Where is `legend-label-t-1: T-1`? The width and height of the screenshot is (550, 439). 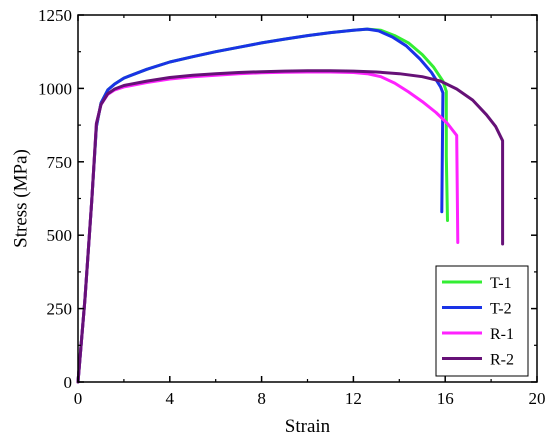
legend-label-t-1: T-1 is located at coordinates (501, 283).